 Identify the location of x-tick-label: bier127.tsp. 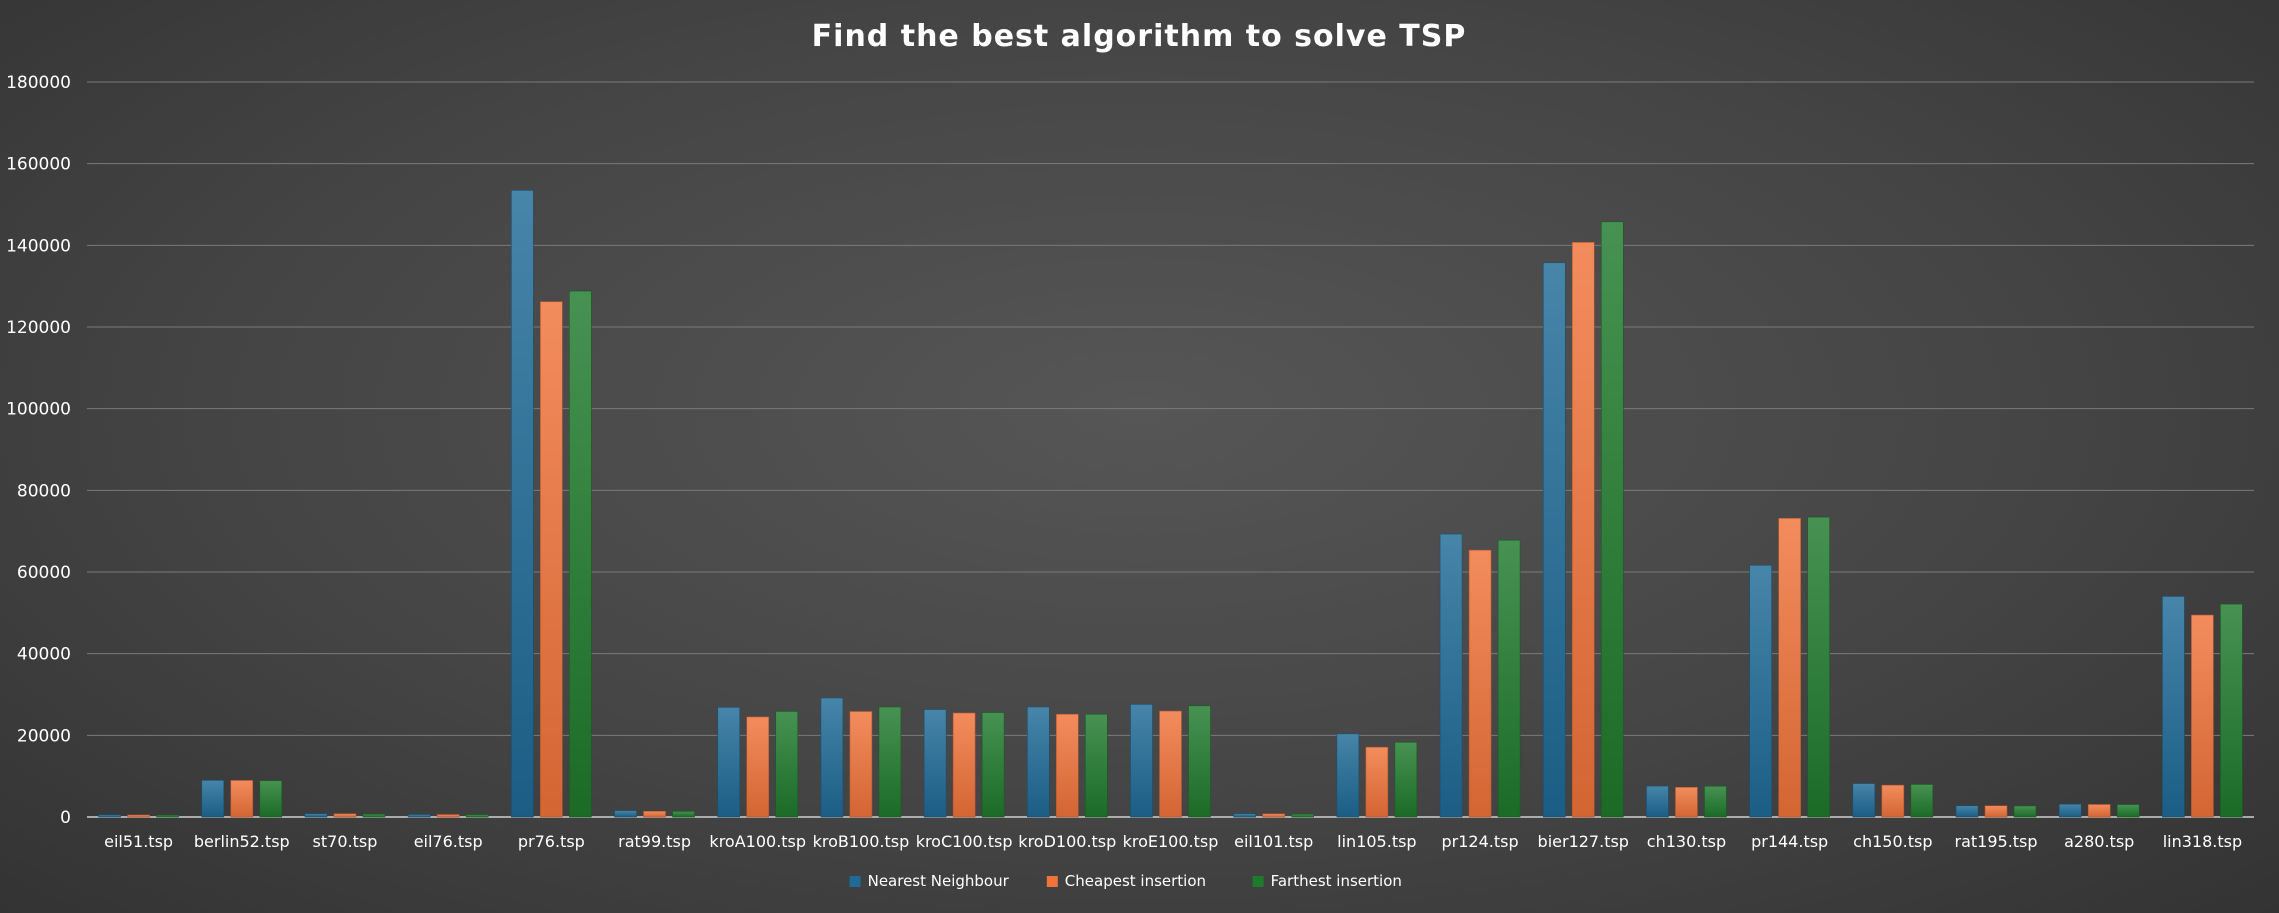
(1583, 841).